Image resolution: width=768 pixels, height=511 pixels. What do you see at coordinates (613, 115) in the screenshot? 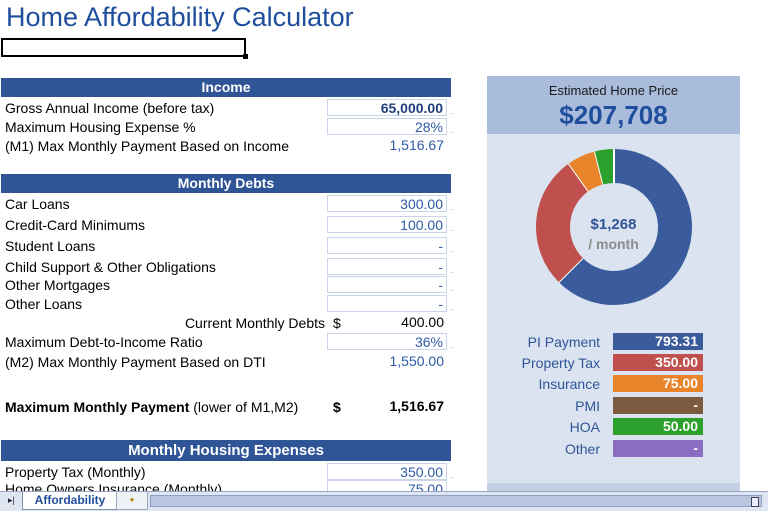
I see `estimated-price-value: $207,708` at bounding box center [613, 115].